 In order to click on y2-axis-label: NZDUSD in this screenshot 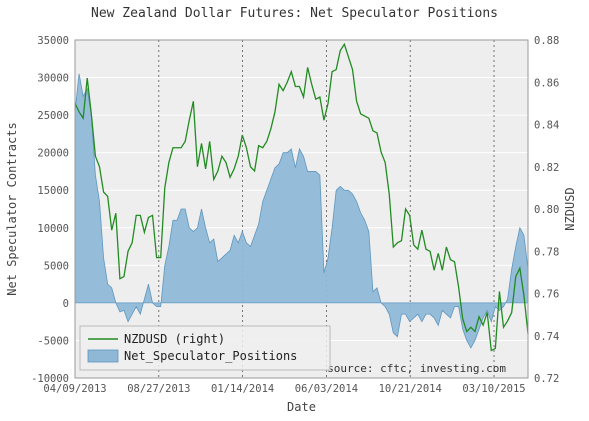, I will do `click(570, 208)`.